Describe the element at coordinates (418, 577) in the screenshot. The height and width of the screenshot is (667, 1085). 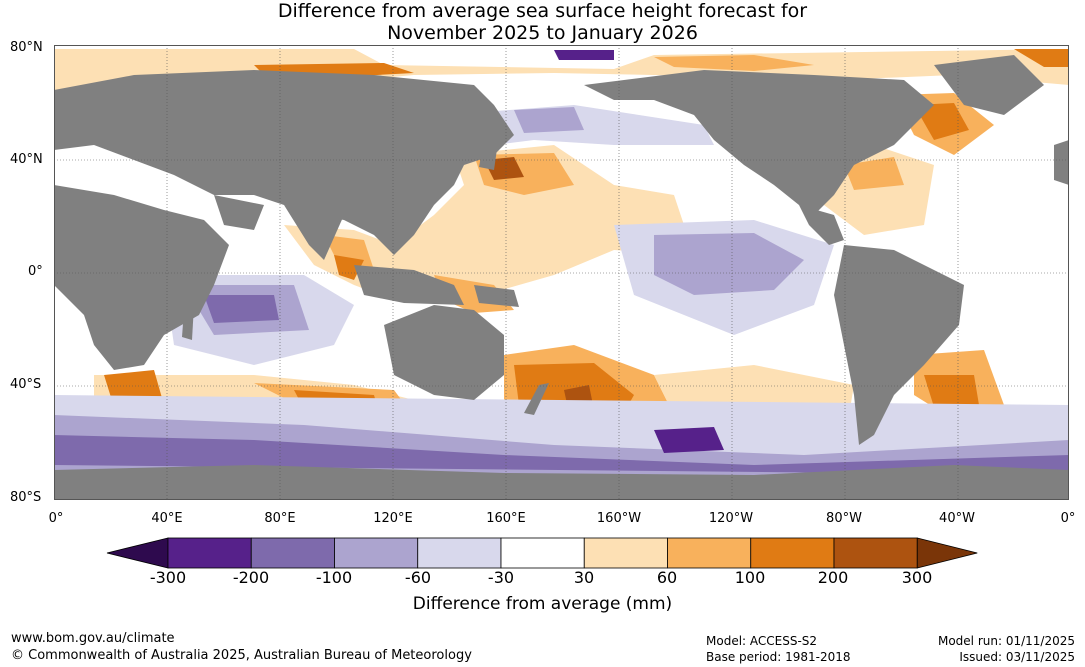
I see `colorbar-tick: -60` at that location.